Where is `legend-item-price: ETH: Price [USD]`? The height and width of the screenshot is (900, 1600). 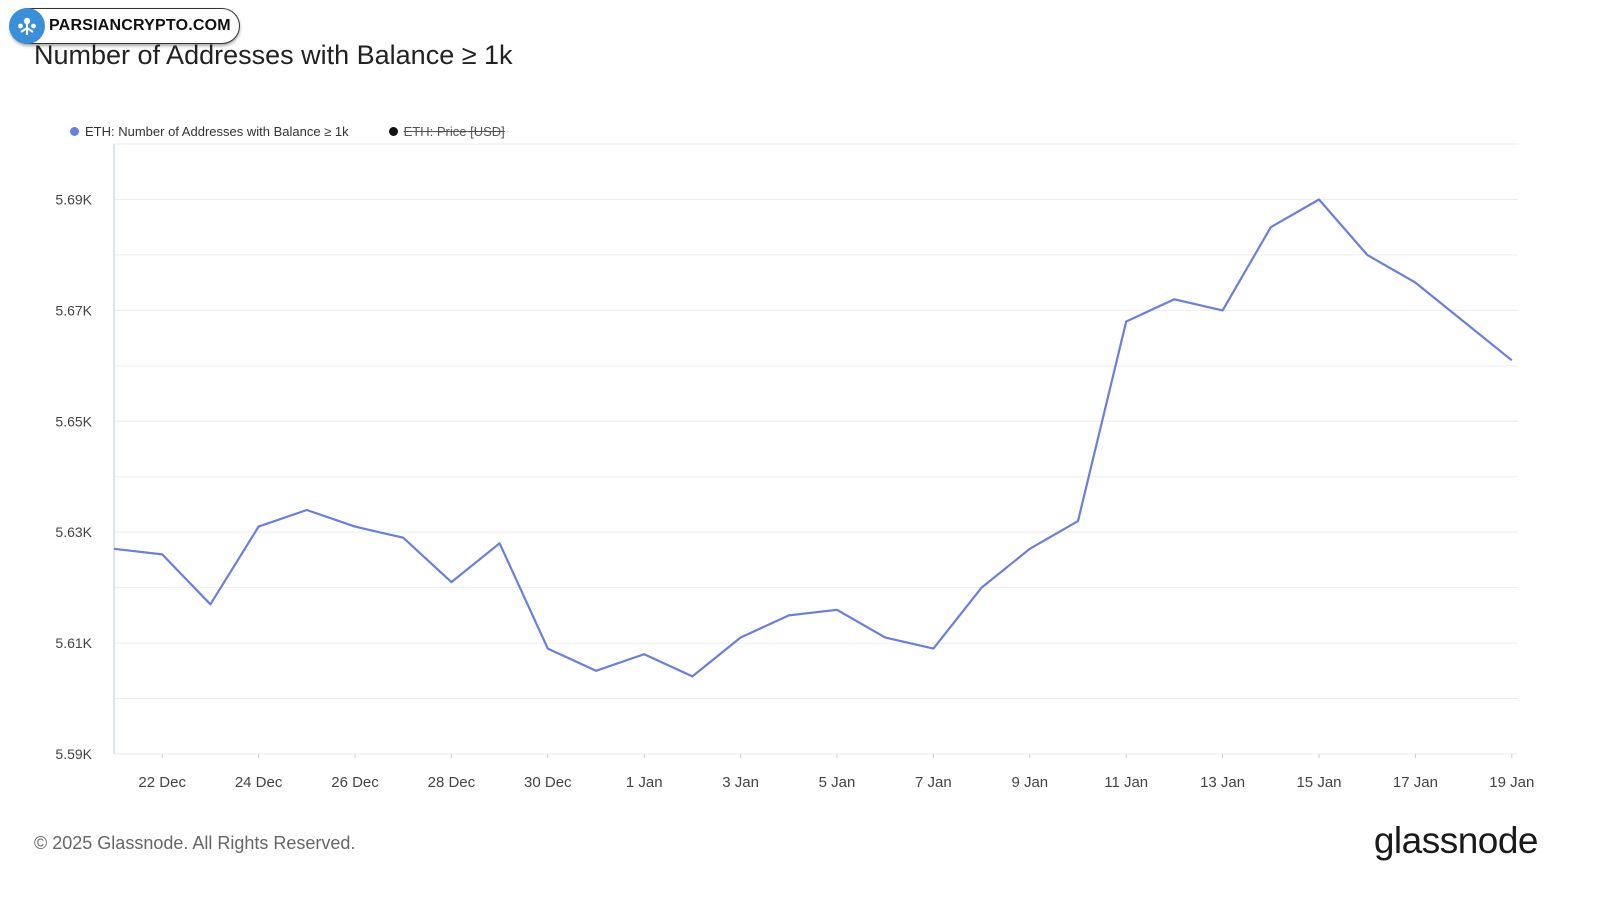 legend-item-price: ETH: Price [USD] is located at coordinates (446, 131).